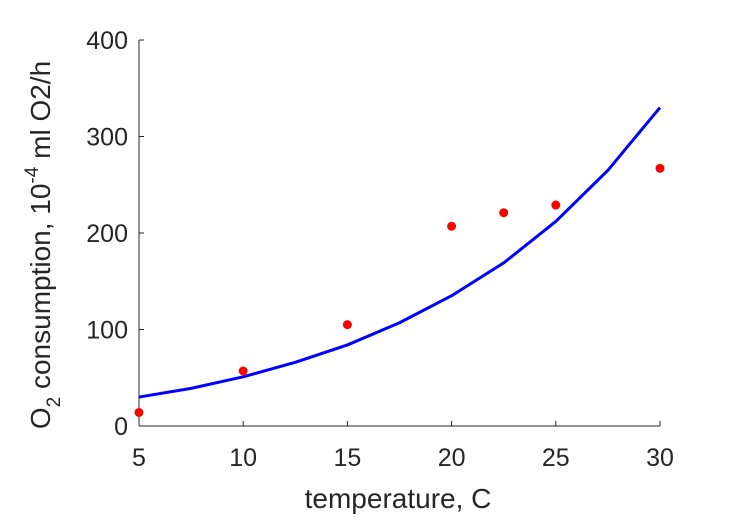 The image size is (729, 521). I want to click on x-tick-label: 25, so click(556, 458).